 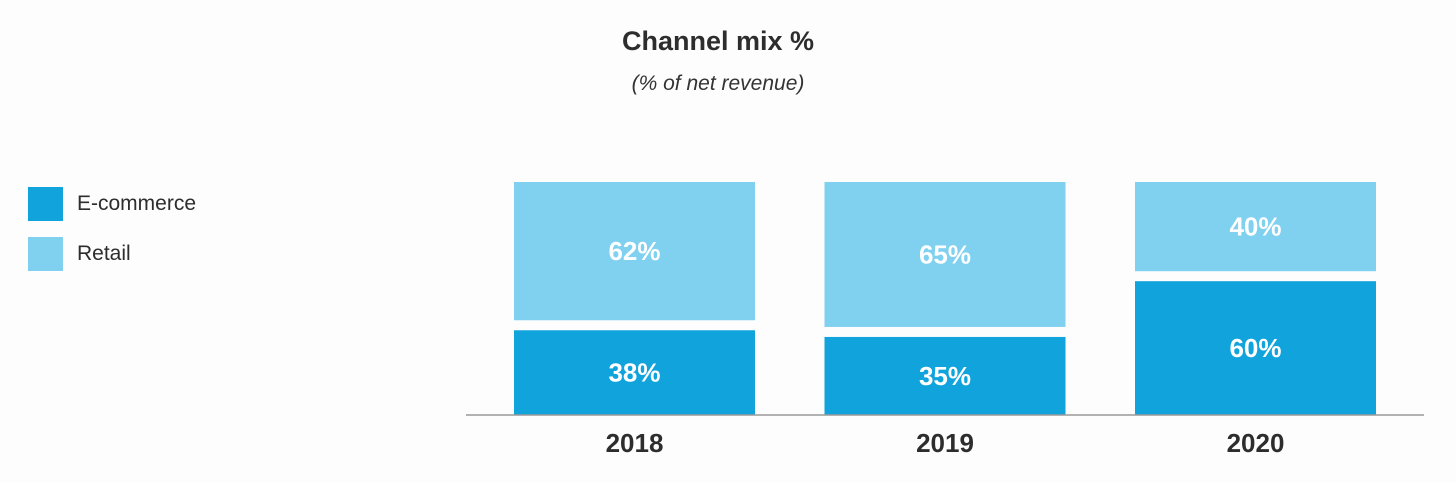 I want to click on chart-title: Channel mix %, so click(x=718, y=41).